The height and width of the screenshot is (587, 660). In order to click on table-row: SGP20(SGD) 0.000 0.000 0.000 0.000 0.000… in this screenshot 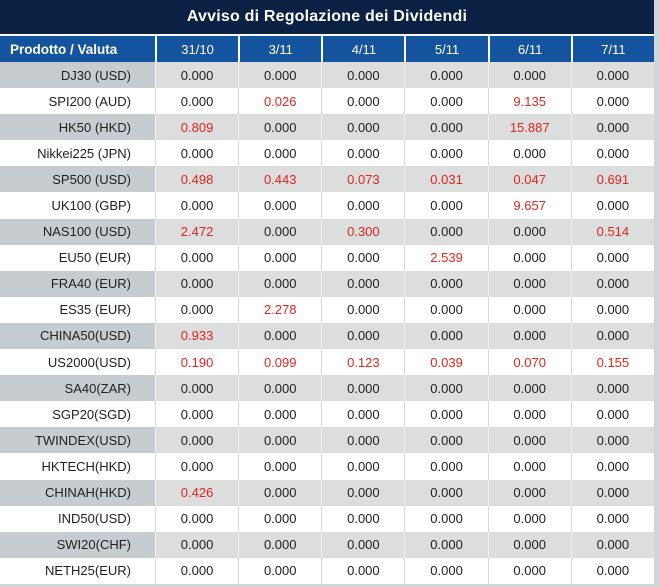, I will do `click(327, 414)`.